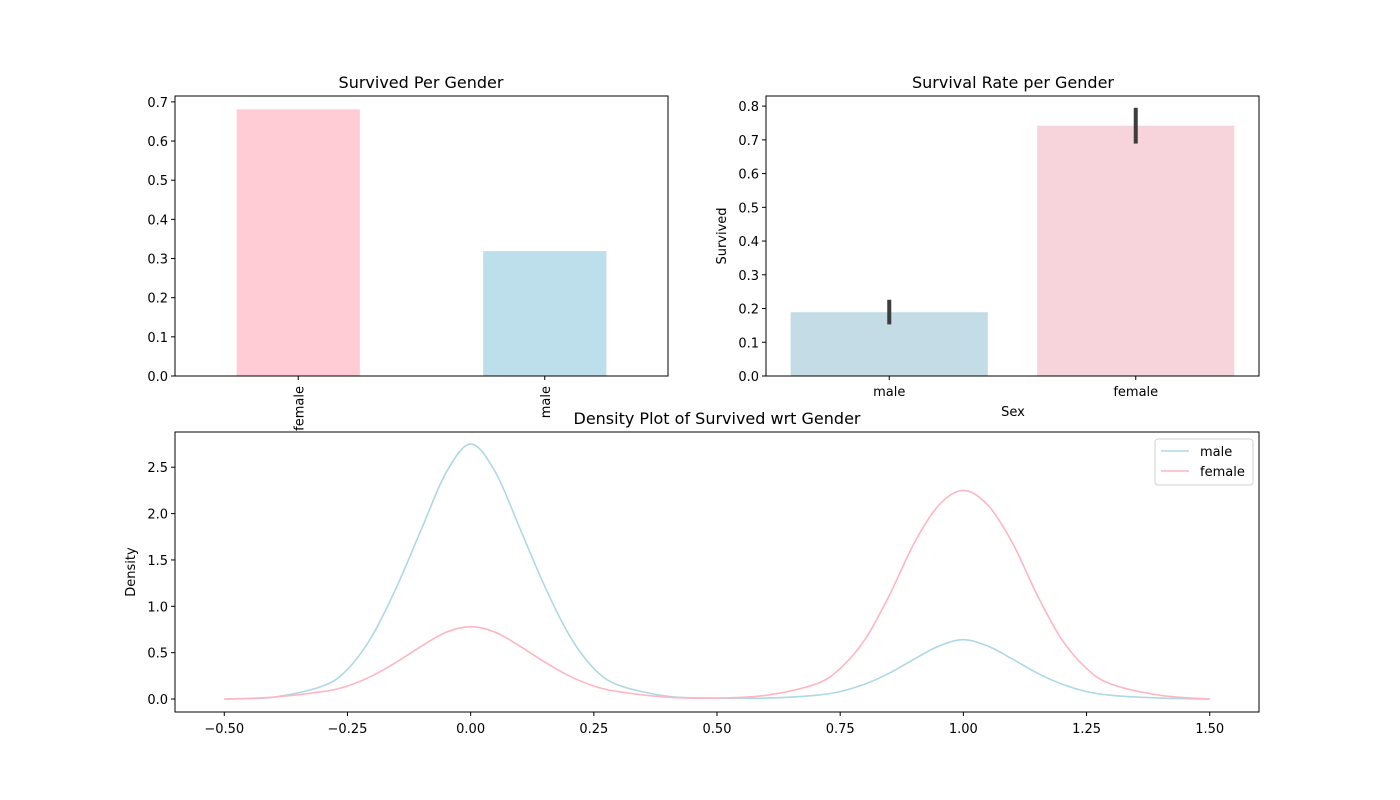 The width and height of the screenshot is (1400, 800). Describe the element at coordinates (421, 82) in the screenshot. I see `chart-title: Survived Per Gender` at that location.